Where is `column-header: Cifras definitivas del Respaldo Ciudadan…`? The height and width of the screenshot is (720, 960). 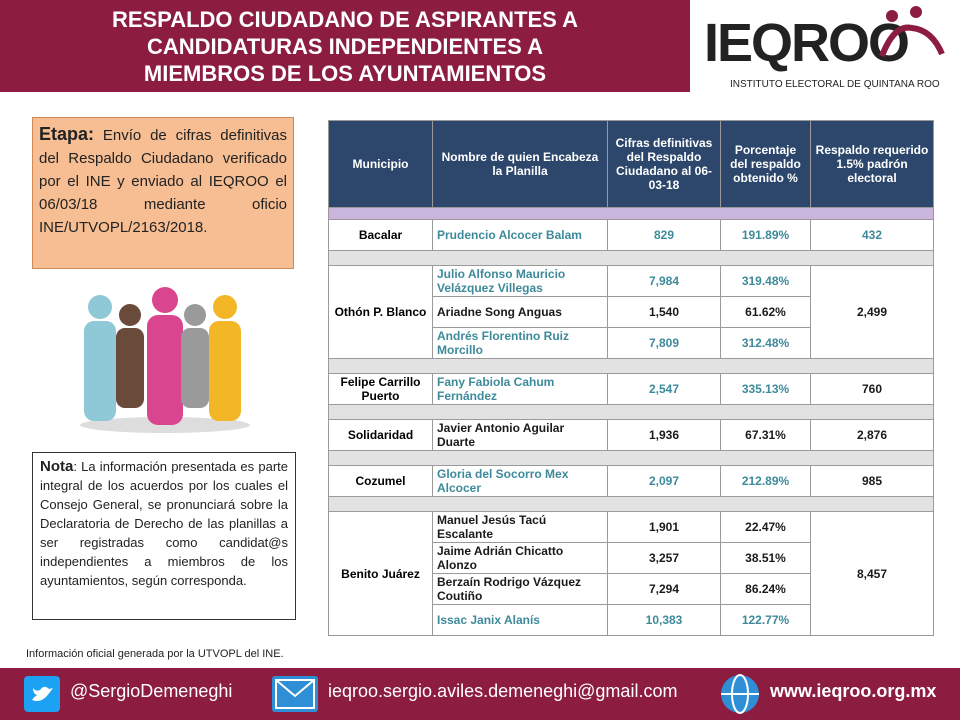 column-header: Cifras definitivas del Respaldo Ciudadan… is located at coordinates (664, 164).